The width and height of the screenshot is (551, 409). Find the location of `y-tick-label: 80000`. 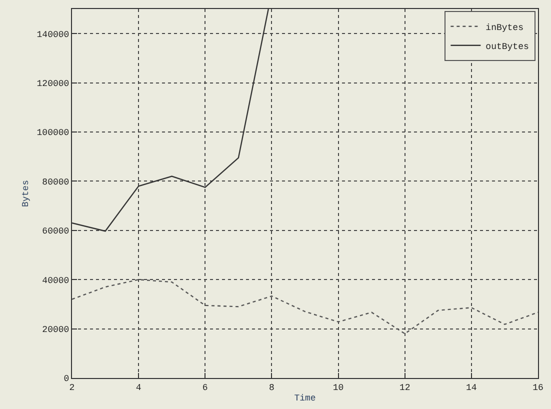

y-tick-label: 80000 is located at coordinates (56, 182).